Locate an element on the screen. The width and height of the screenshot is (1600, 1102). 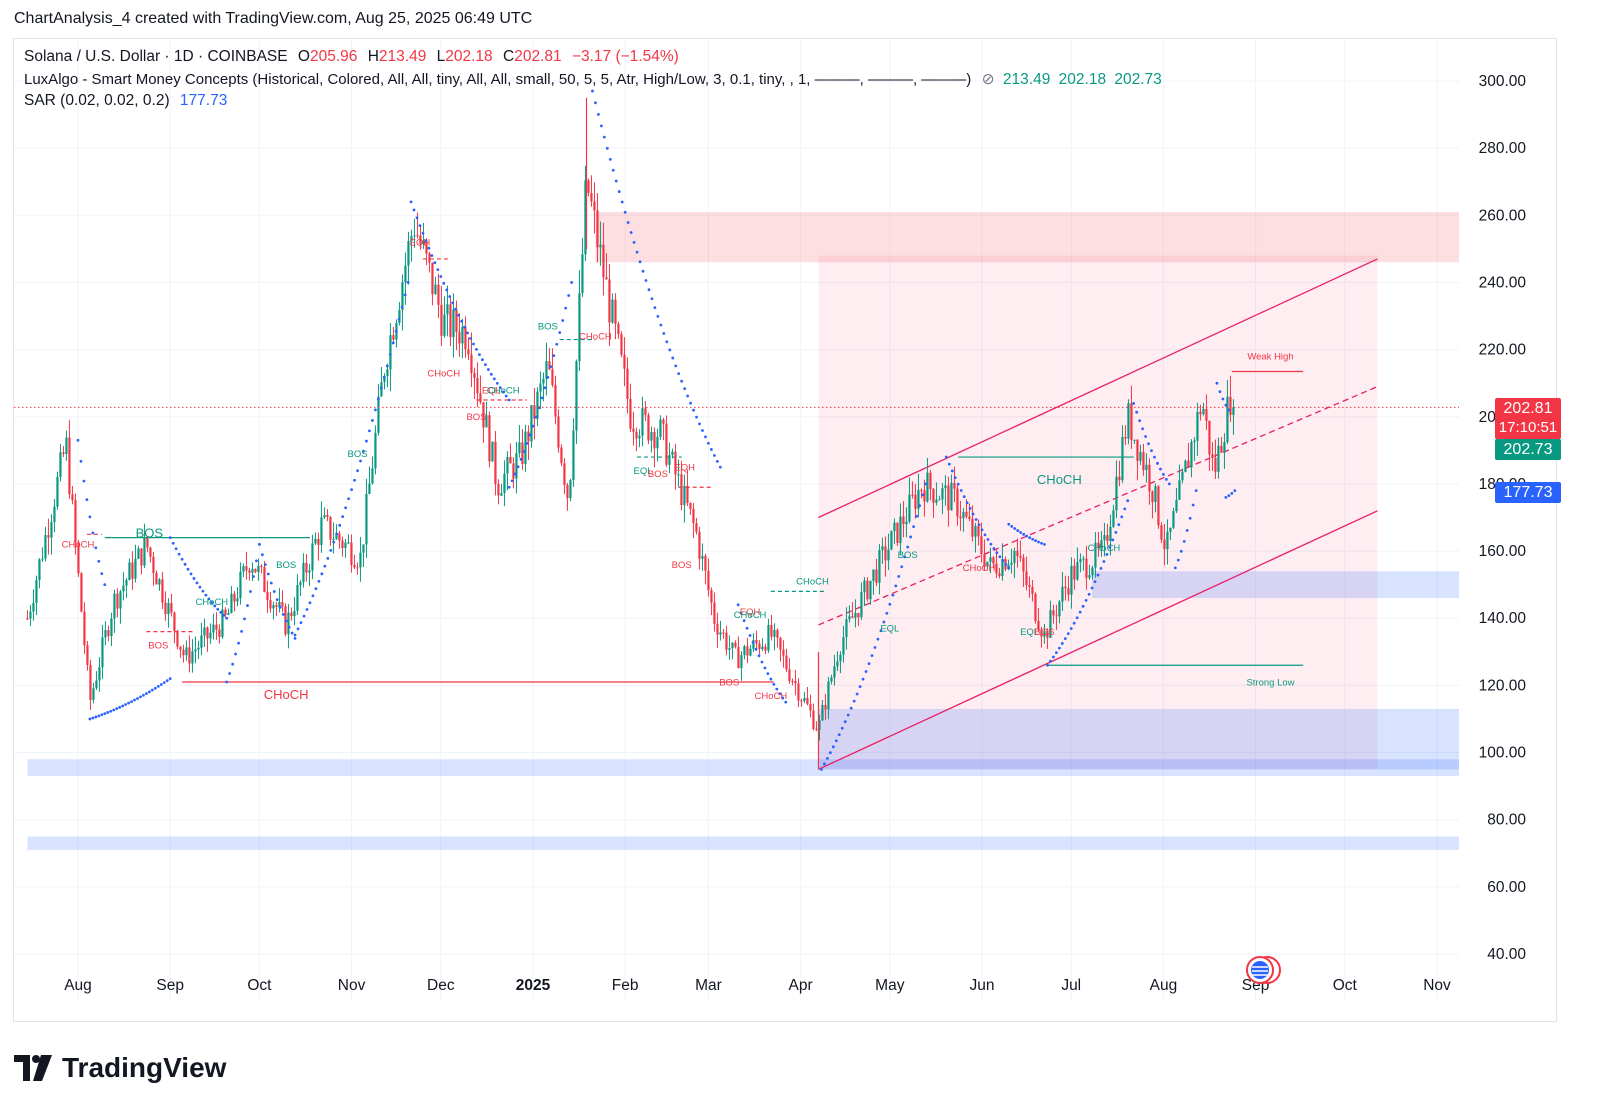
hidden-eye-icon: ⊘ is located at coordinates (988, 79).